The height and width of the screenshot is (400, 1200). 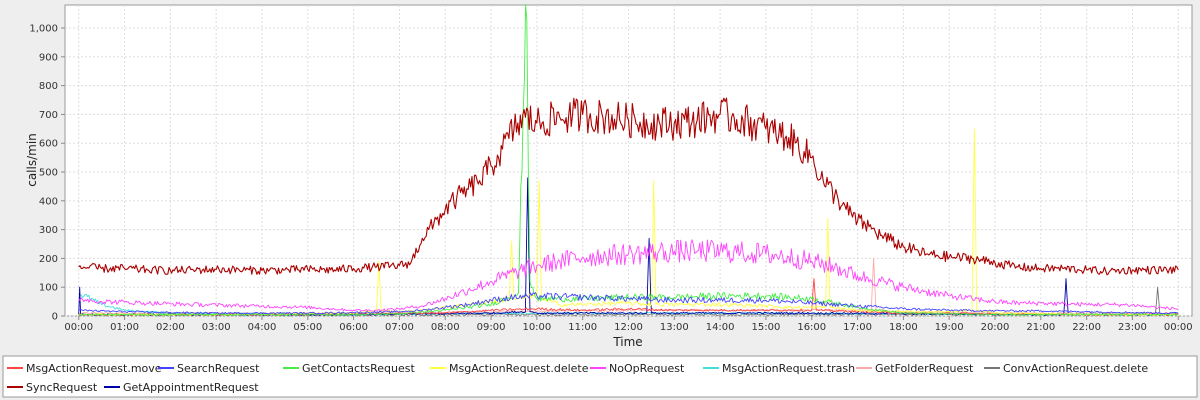 I want to click on legend-label: GetContactsRequest, so click(x=359, y=368).